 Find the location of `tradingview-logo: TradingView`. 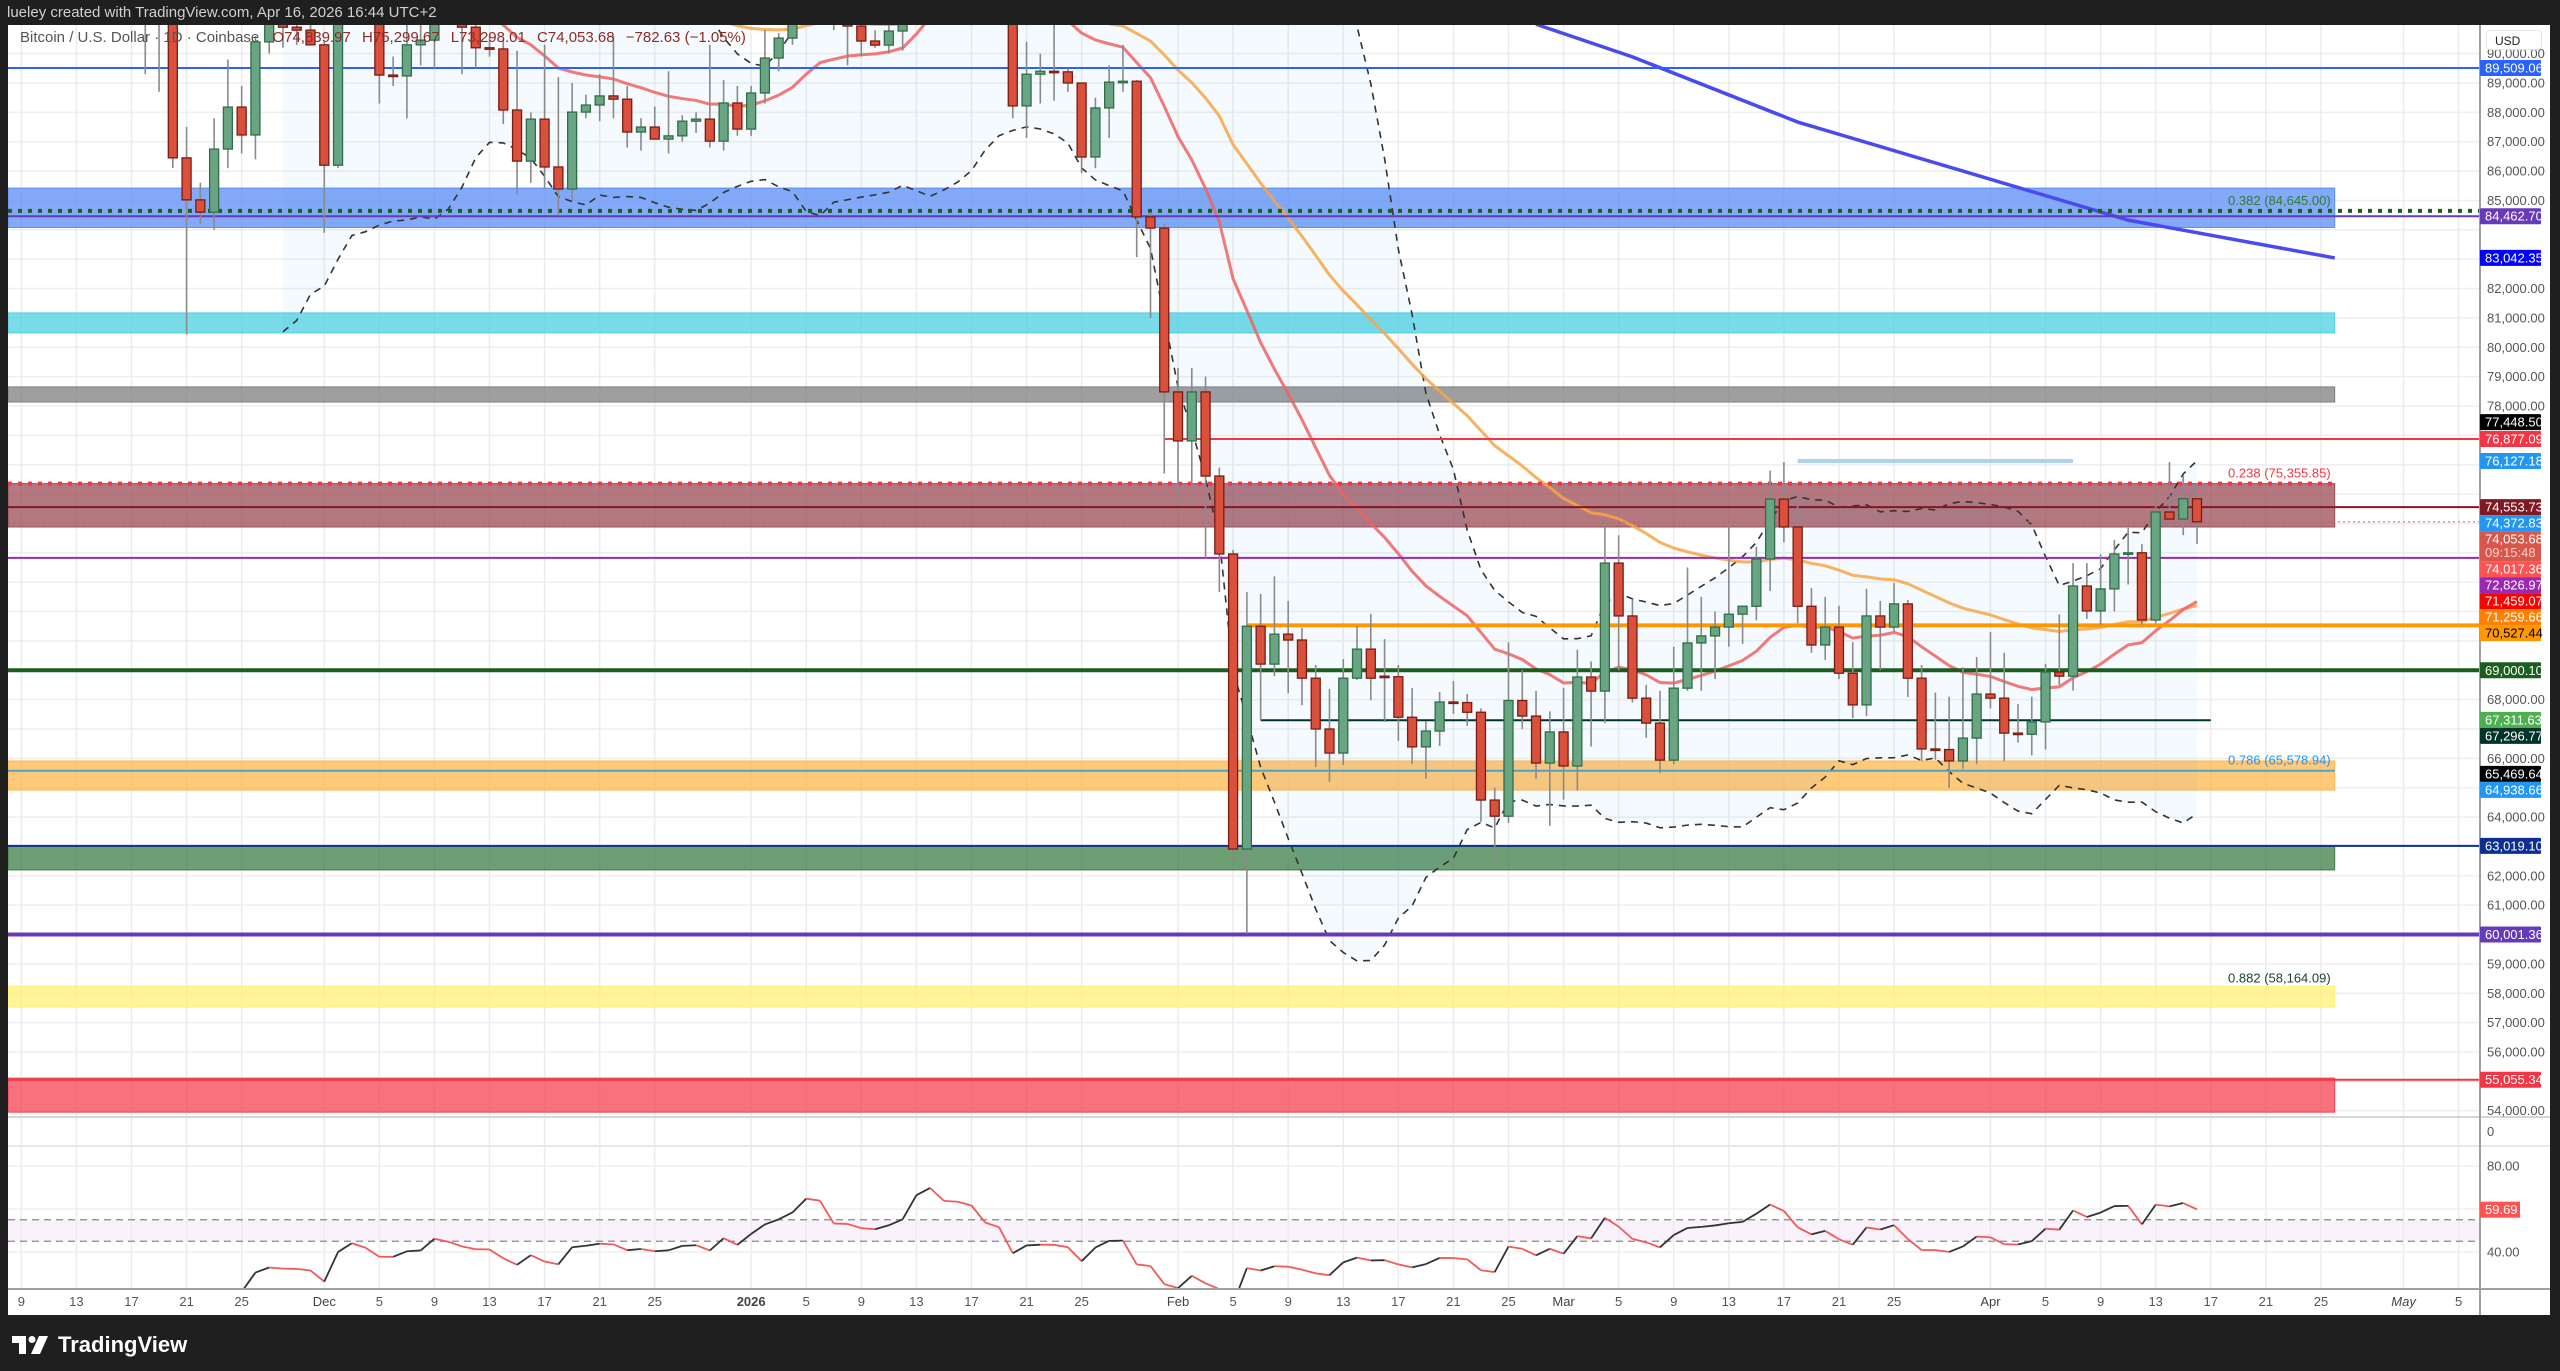

tradingview-logo: TradingView is located at coordinates (99, 1345).